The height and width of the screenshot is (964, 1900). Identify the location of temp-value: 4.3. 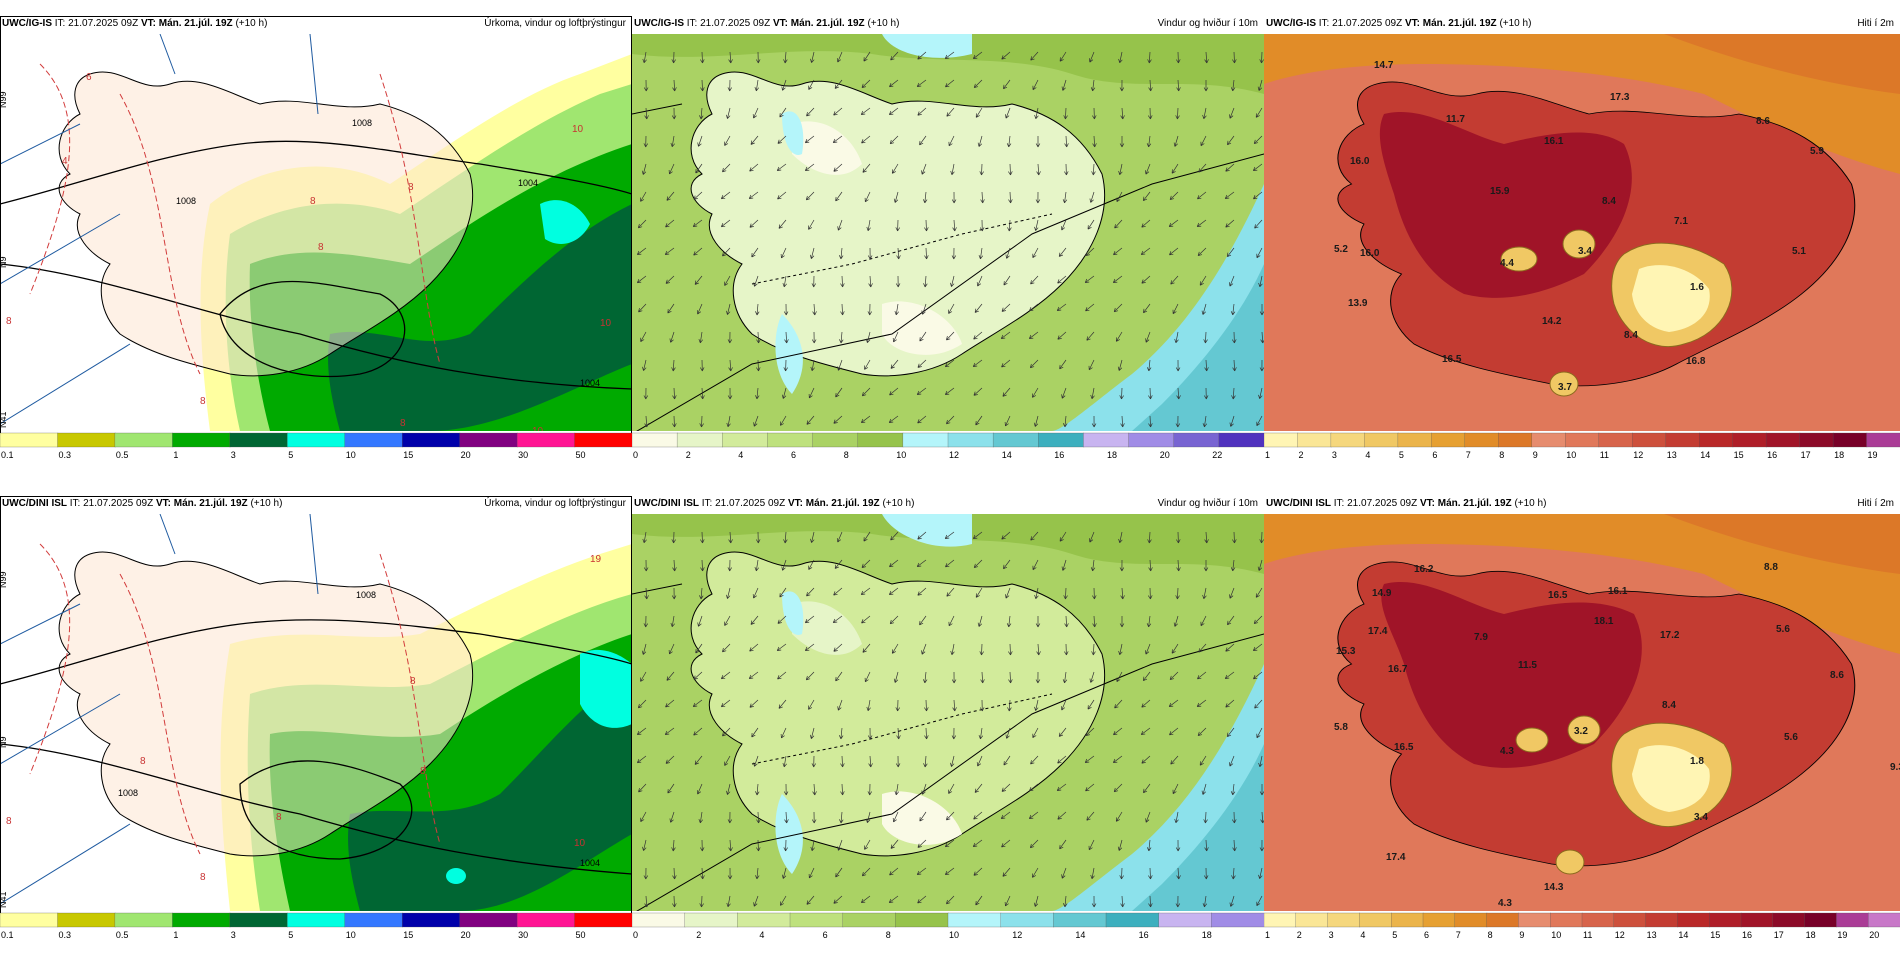
(1507, 751).